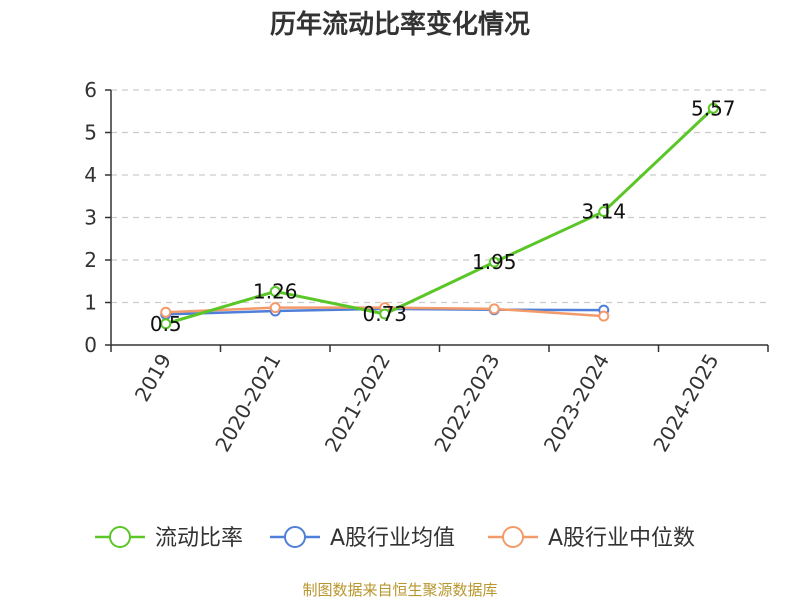  What do you see at coordinates (97, 217) in the screenshot?
I see `y-axis-ticks: 0 1 2 3 4 5 6` at bounding box center [97, 217].